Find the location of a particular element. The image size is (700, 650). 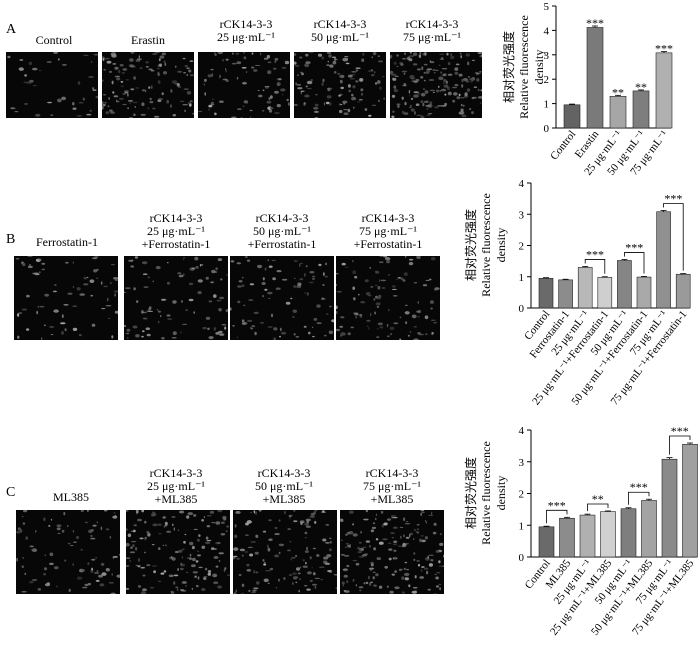

chart0-ylabel-1: Relative fluorescence is located at coordinates (524, 67).